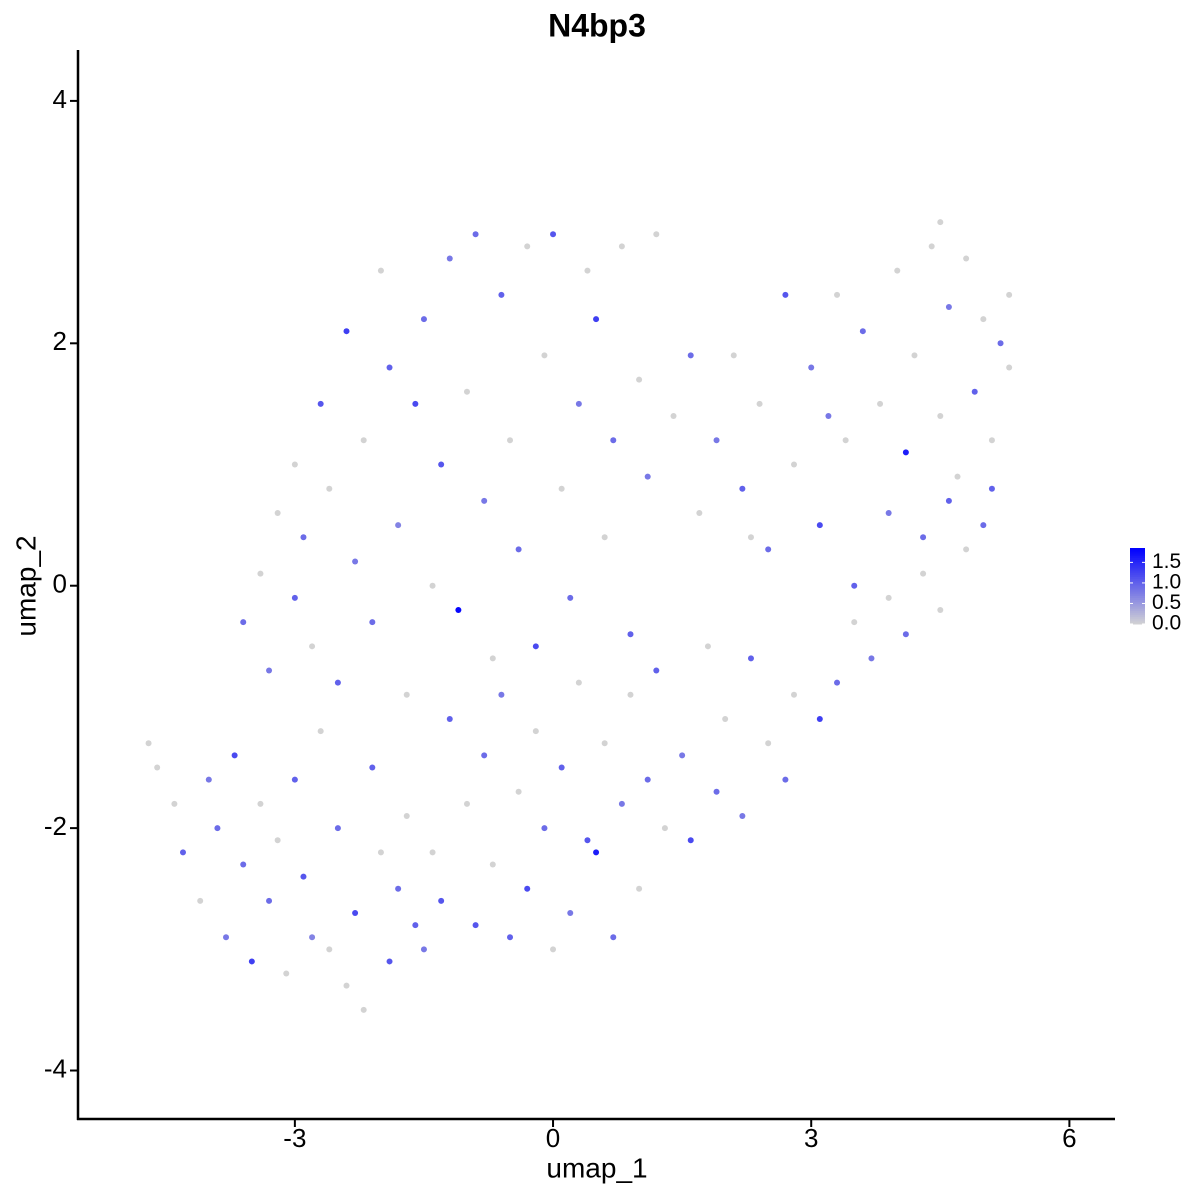  What do you see at coordinates (811, 1138) in the screenshot?
I see `x-tick-label: 3` at bounding box center [811, 1138].